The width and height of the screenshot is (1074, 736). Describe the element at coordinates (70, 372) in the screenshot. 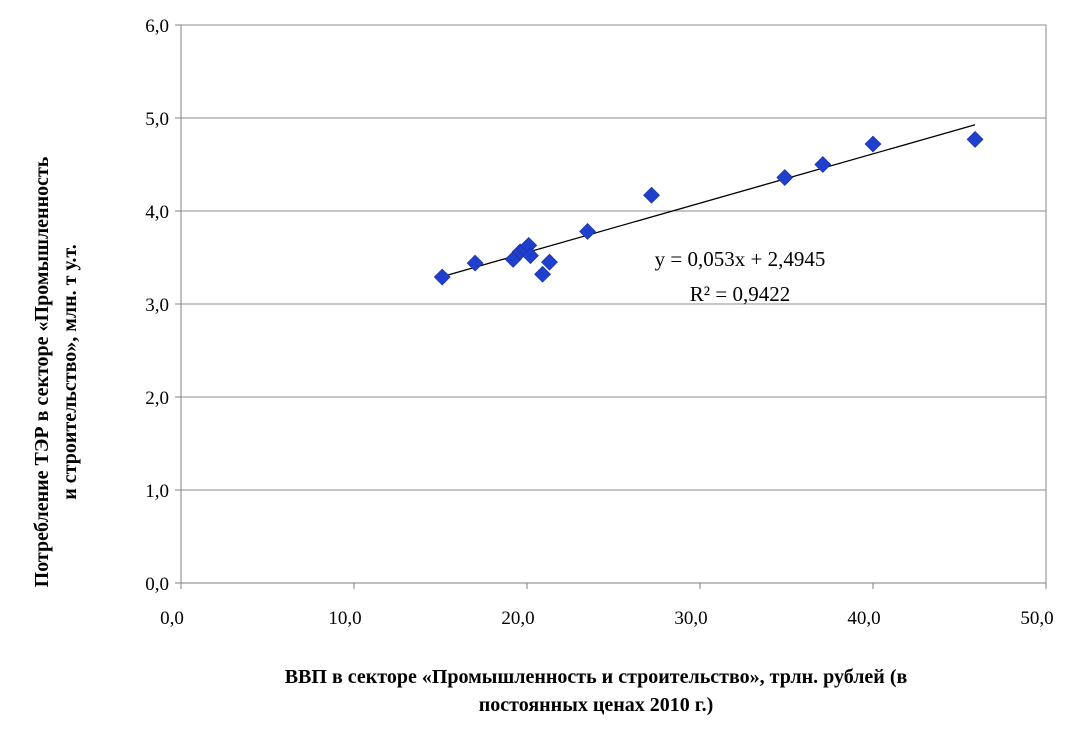

I see `y-axis-title-line-2: и строительство», млн. т у.т.` at that location.